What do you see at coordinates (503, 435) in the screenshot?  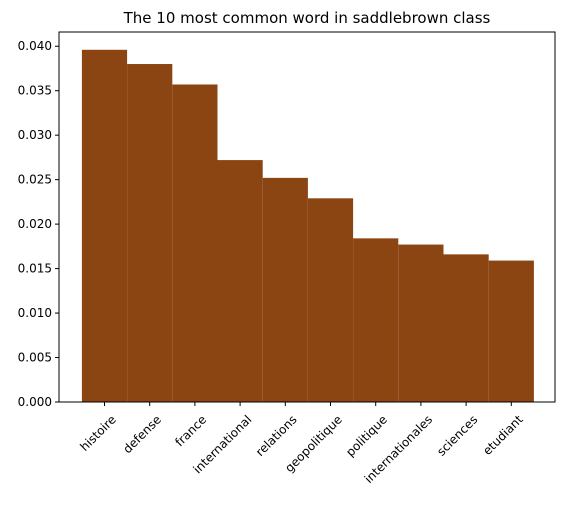 I see `x-tick-label-etudiant: etudiant` at bounding box center [503, 435].